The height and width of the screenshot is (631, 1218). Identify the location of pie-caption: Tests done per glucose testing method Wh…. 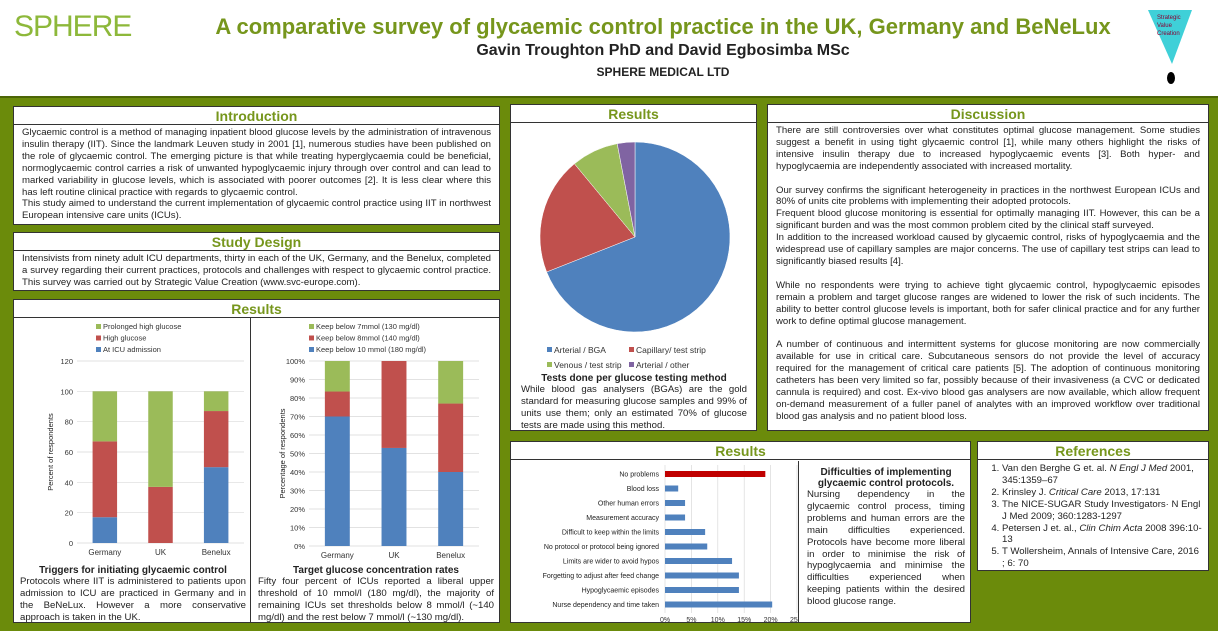
(634, 402).